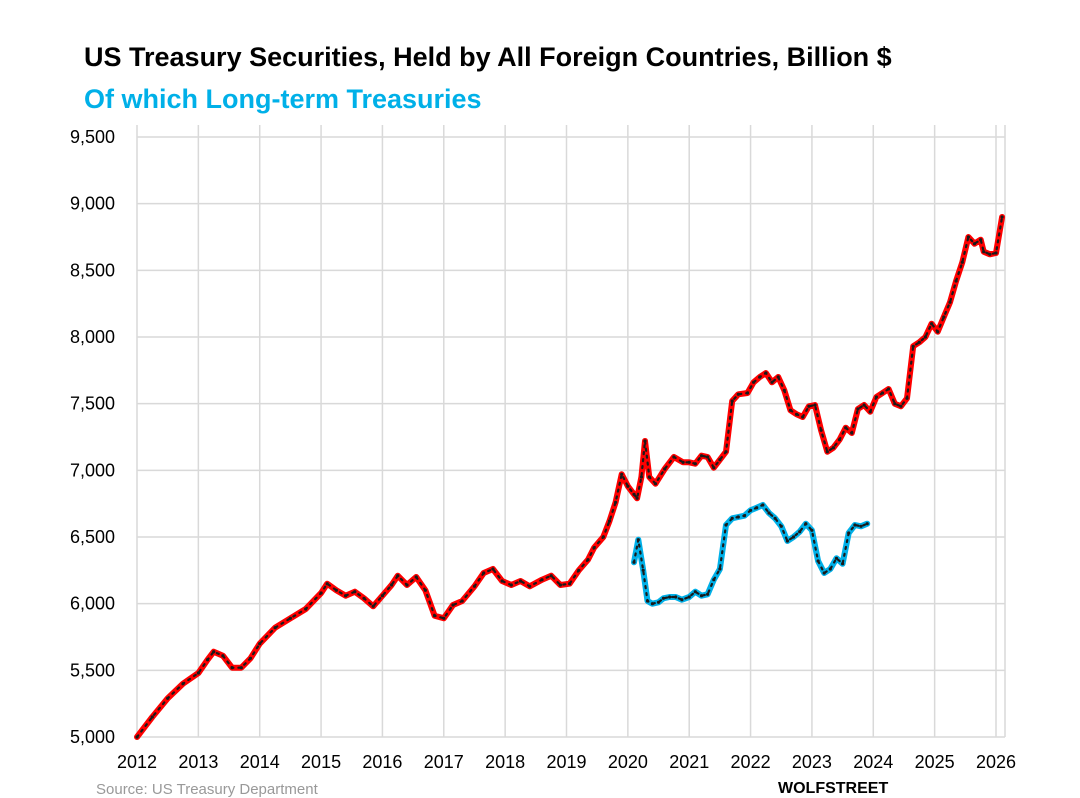  I want to click on y-tick-label: 7,000, so click(92, 470).